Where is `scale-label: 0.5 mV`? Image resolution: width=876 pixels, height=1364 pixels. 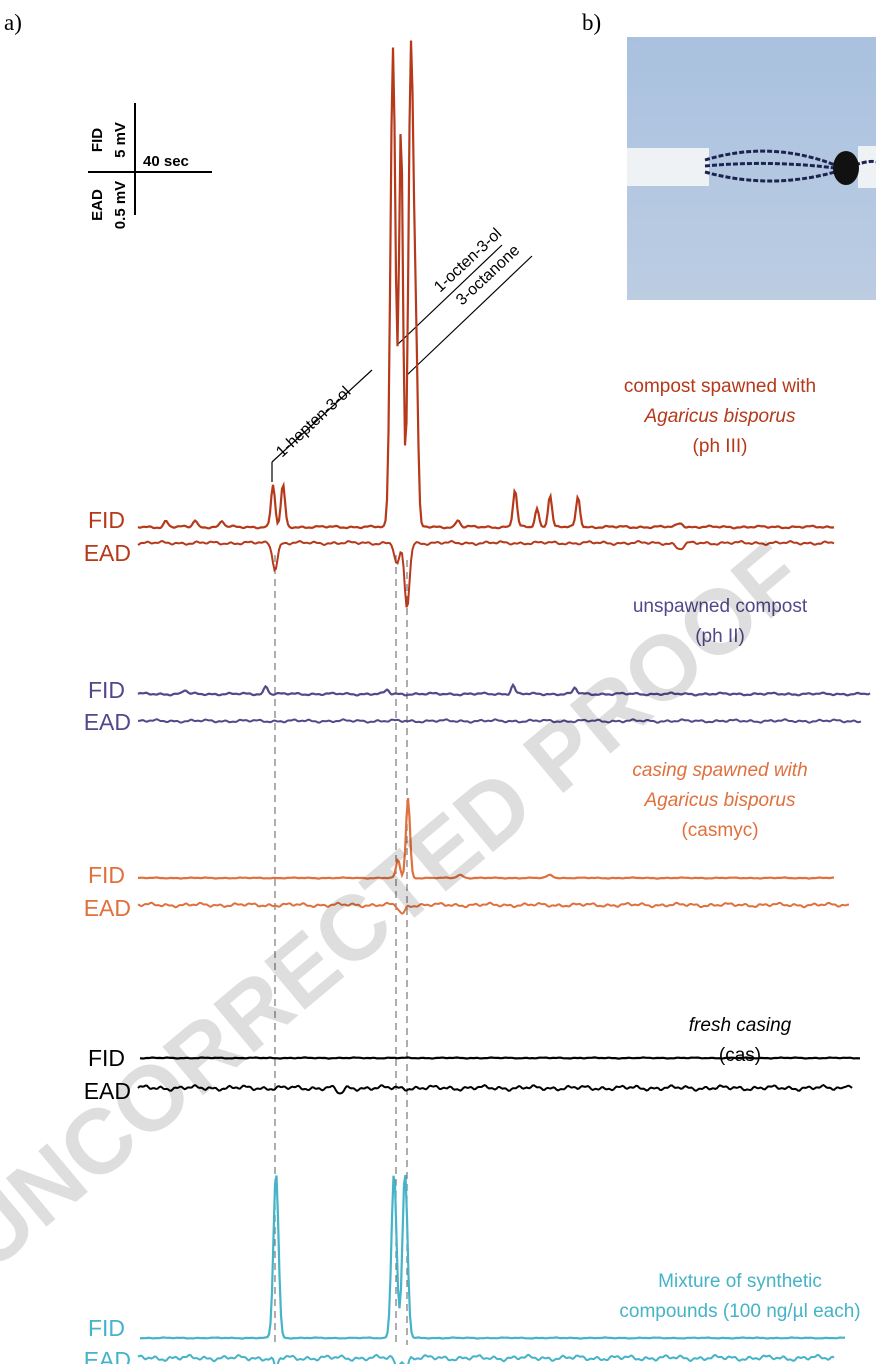 scale-label: 0.5 mV is located at coordinates (120, 205).